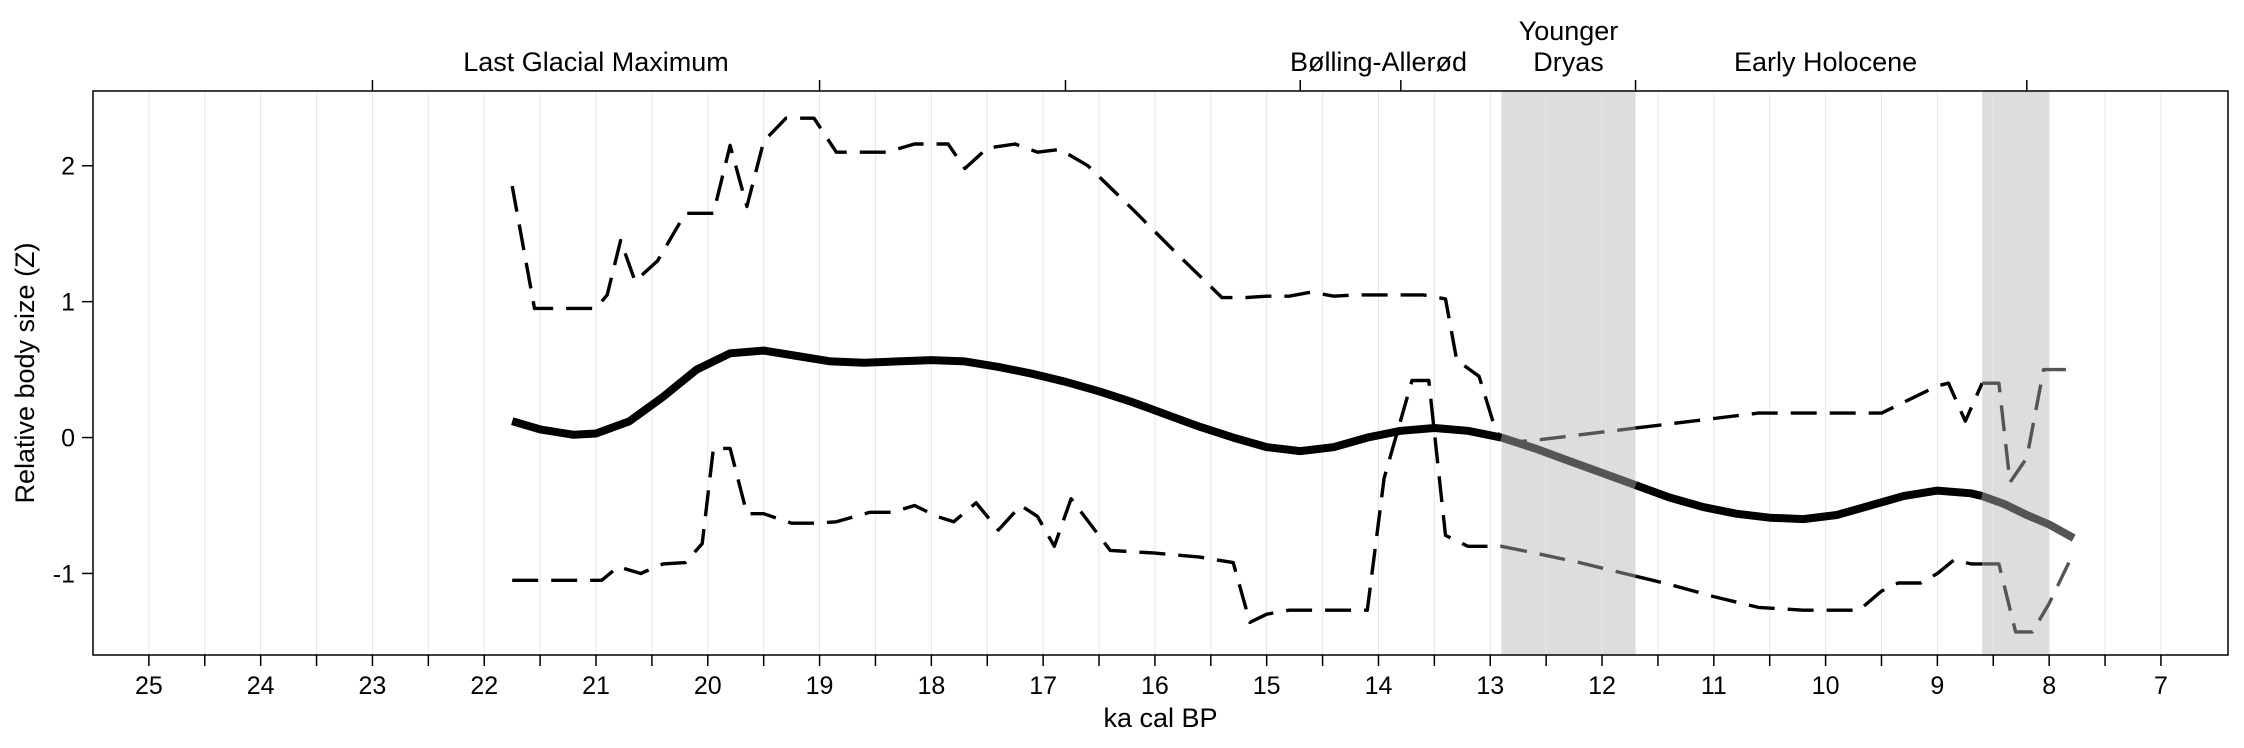 The width and height of the screenshot is (2244, 748). Describe the element at coordinates (484, 686) in the screenshot. I see `x-tick-label: 22` at that location.